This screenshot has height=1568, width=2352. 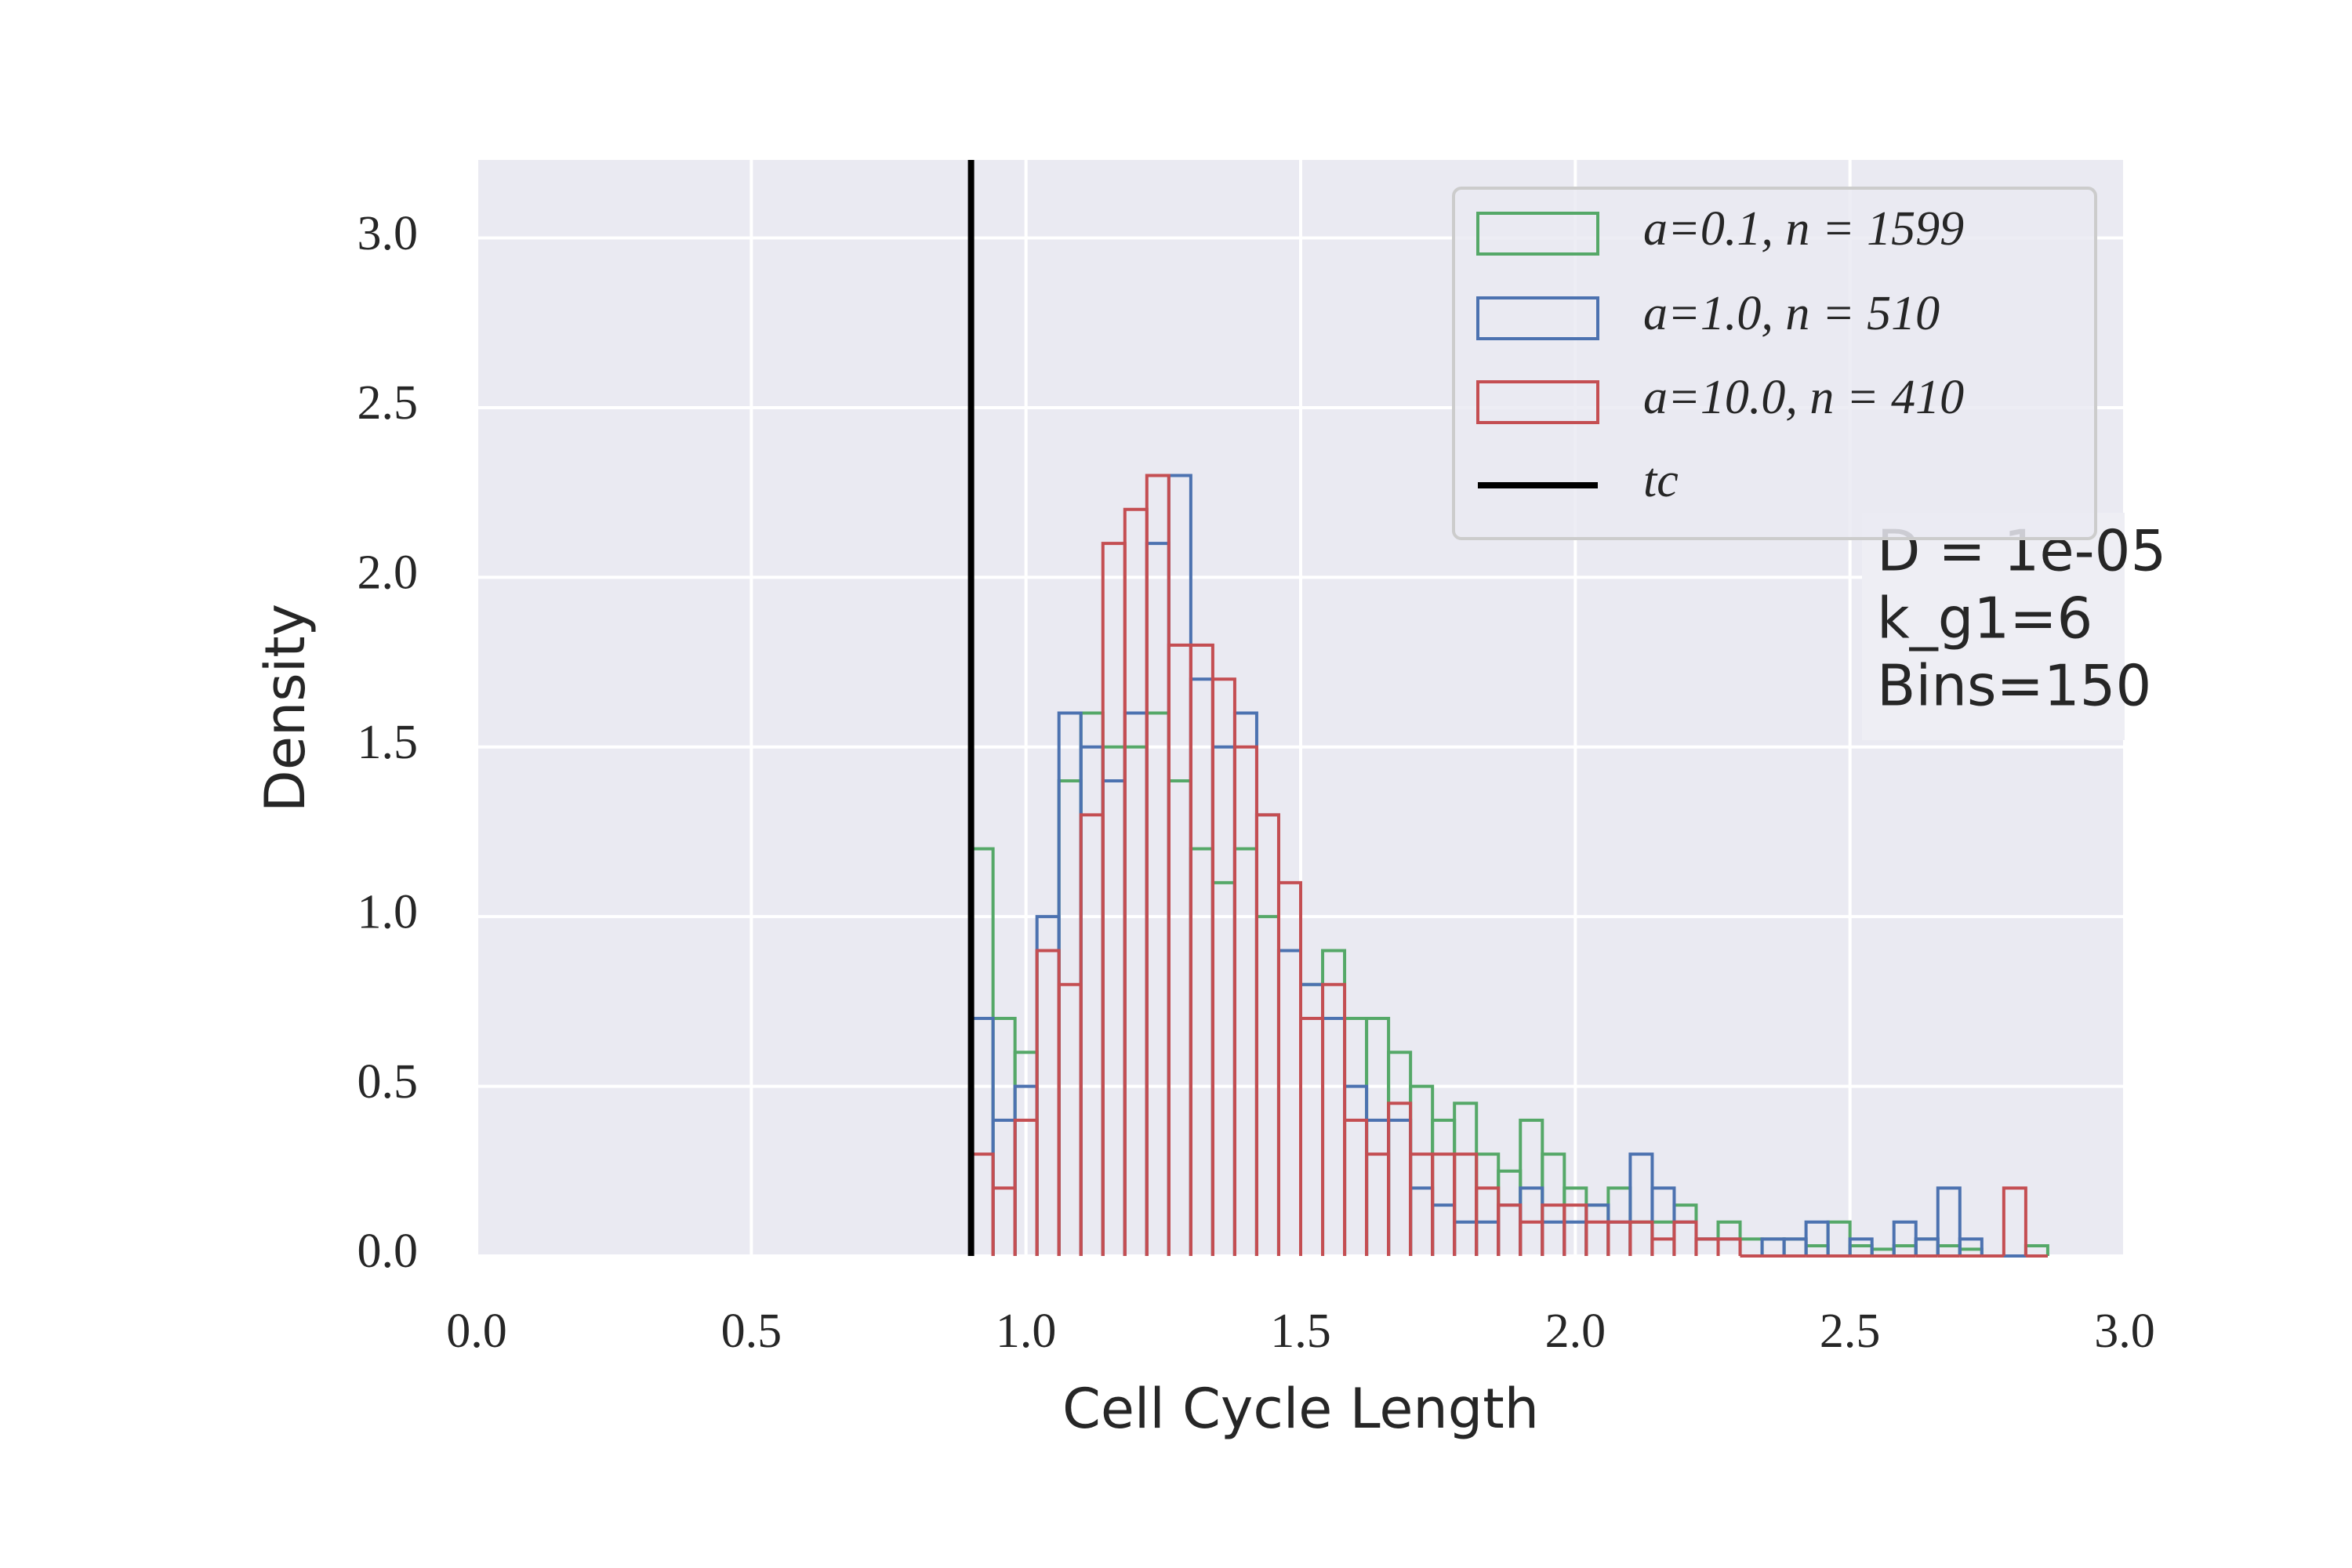 I want to click on y-tick-label: 1.5, so click(x=388, y=742).